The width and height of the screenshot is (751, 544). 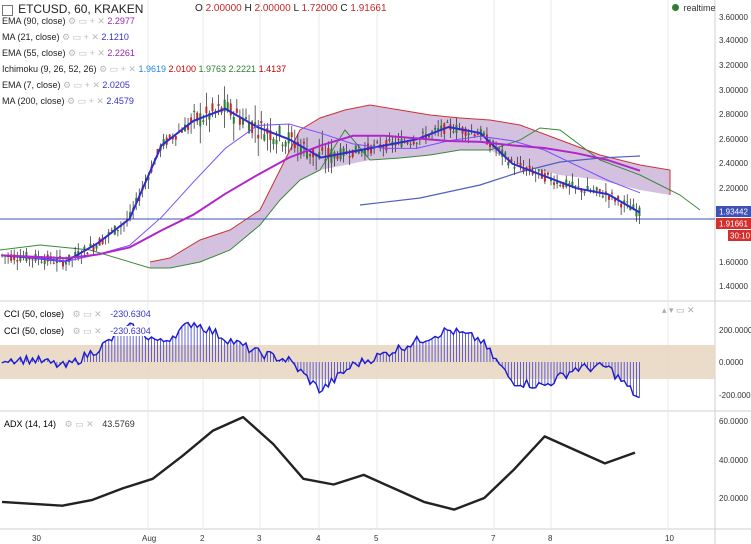 What do you see at coordinates (550, 538) in the screenshot?
I see `time-tick: 8` at bounding box center [550, 538].